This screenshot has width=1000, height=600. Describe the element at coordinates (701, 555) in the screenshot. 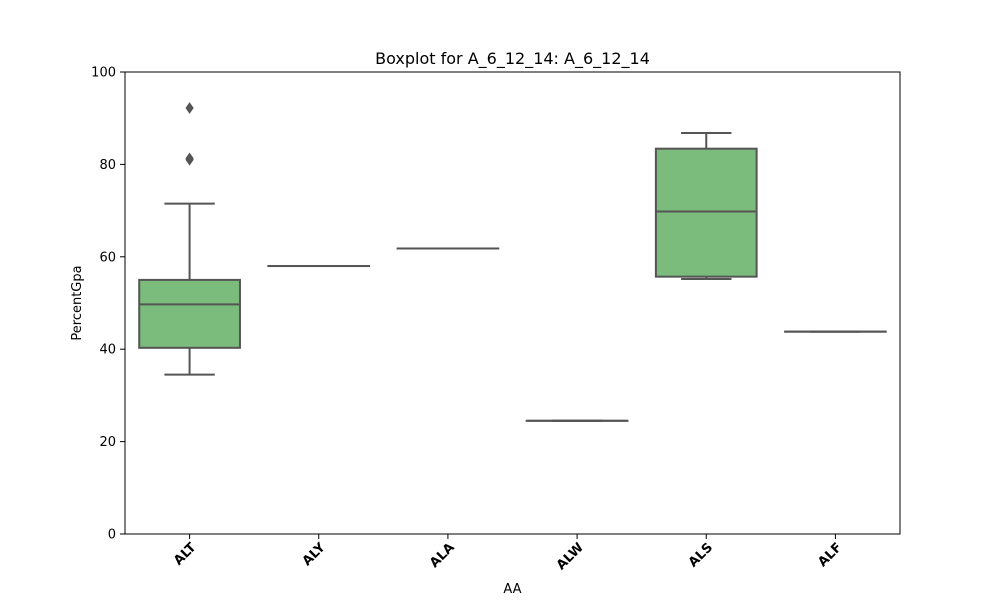

I see `x-tick-label-als: ALS` at that location.